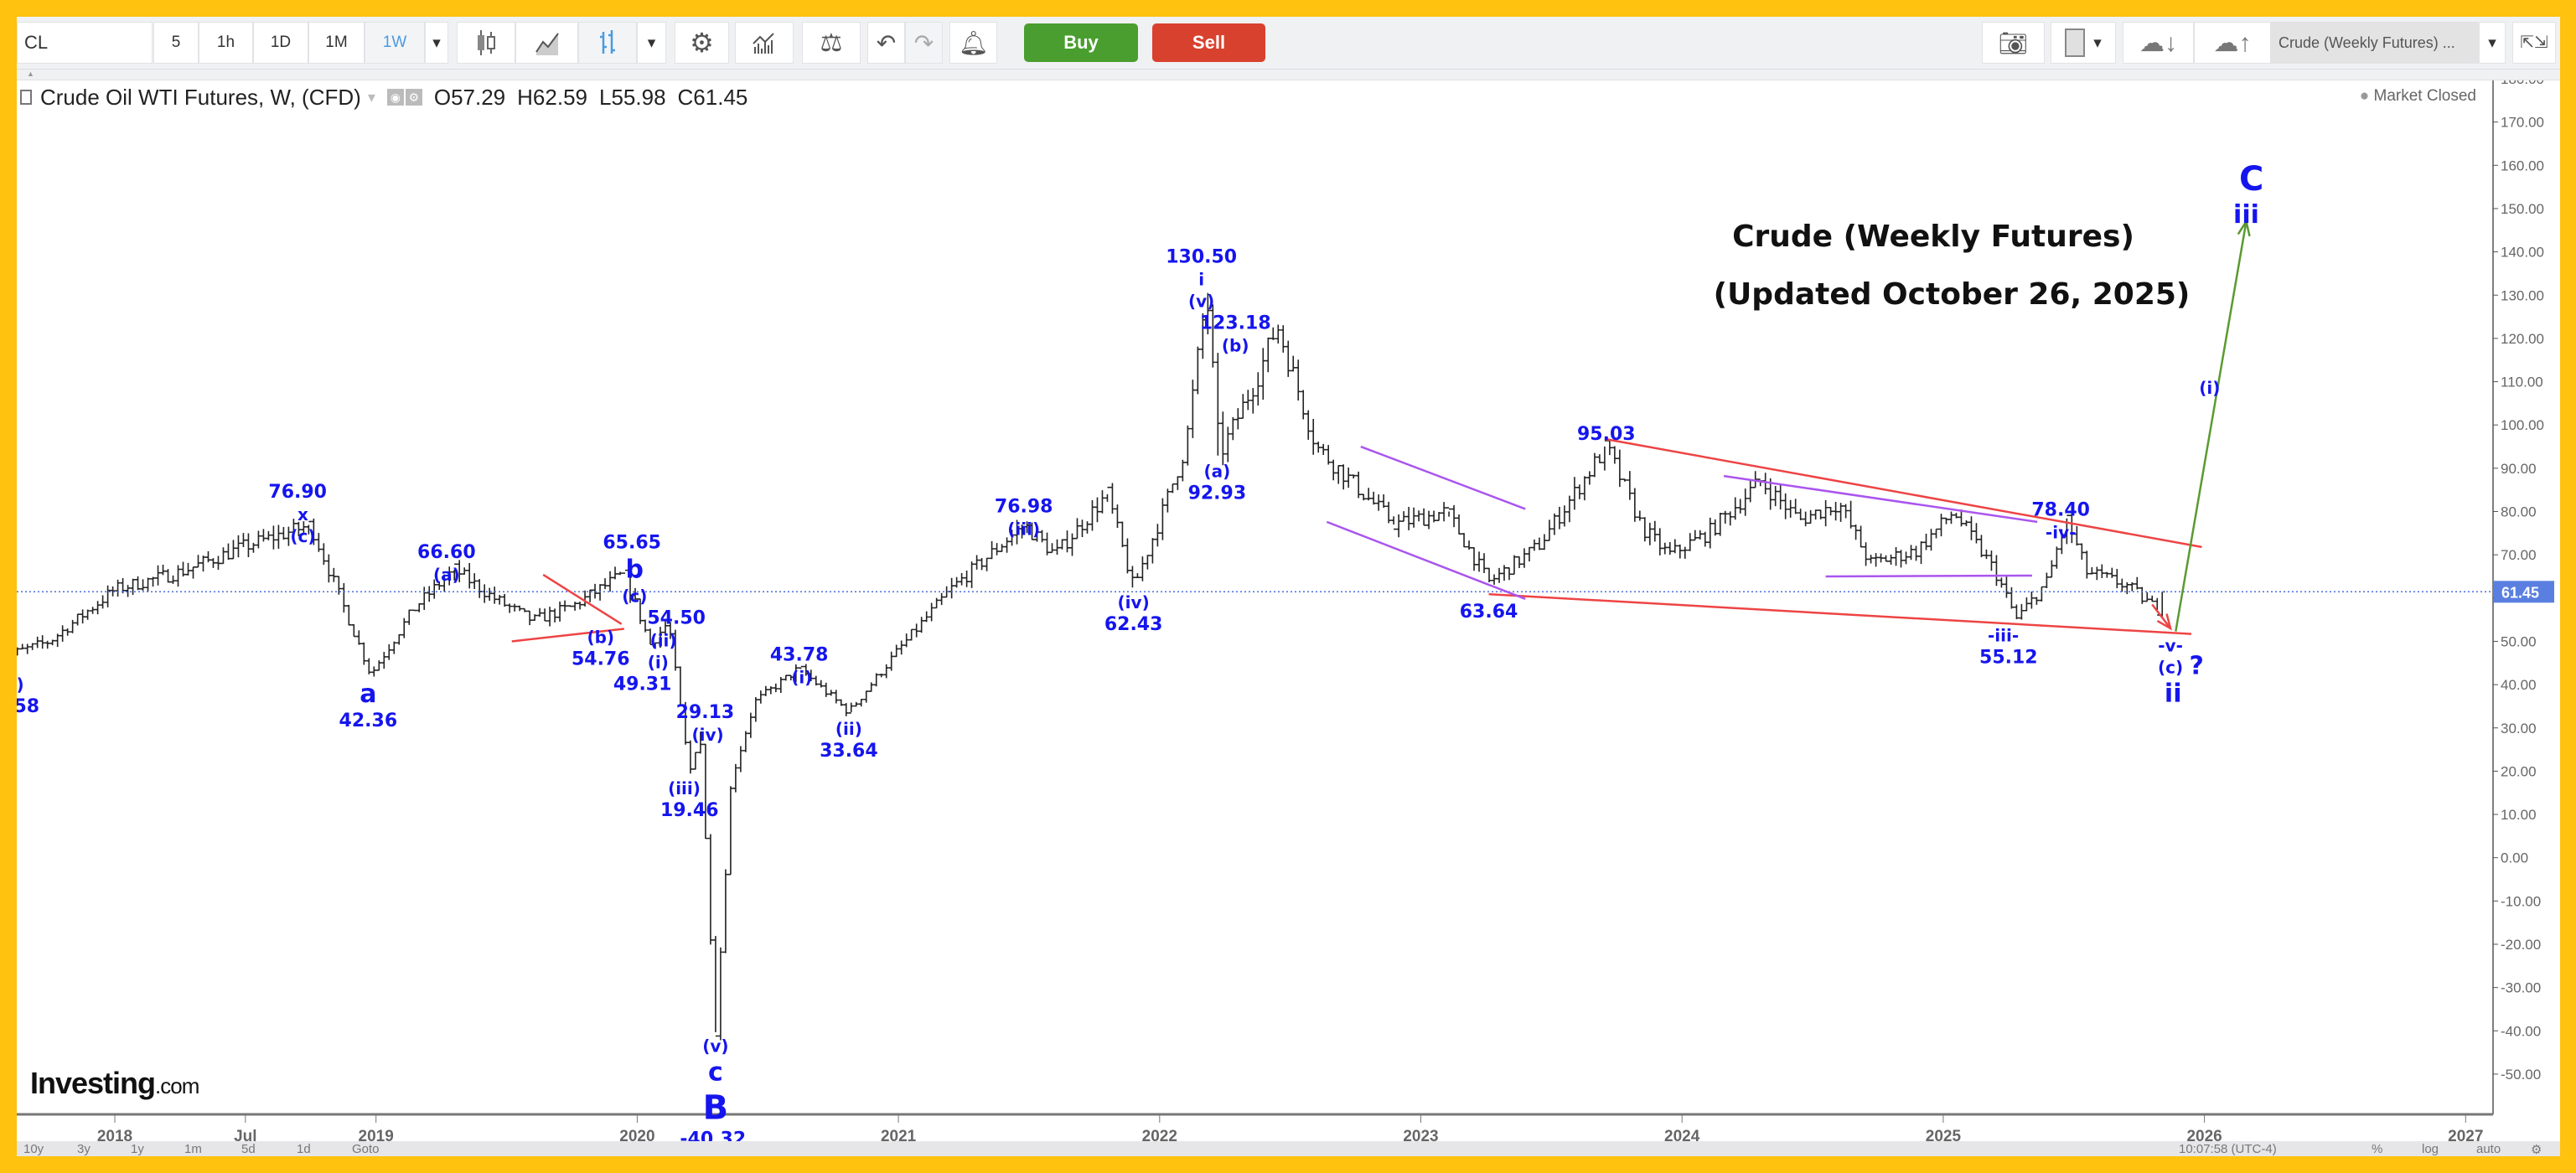 The height and width of the screenshot is (1173, 2576). I want to click on settings-button: ⚙, so click(702, 43).